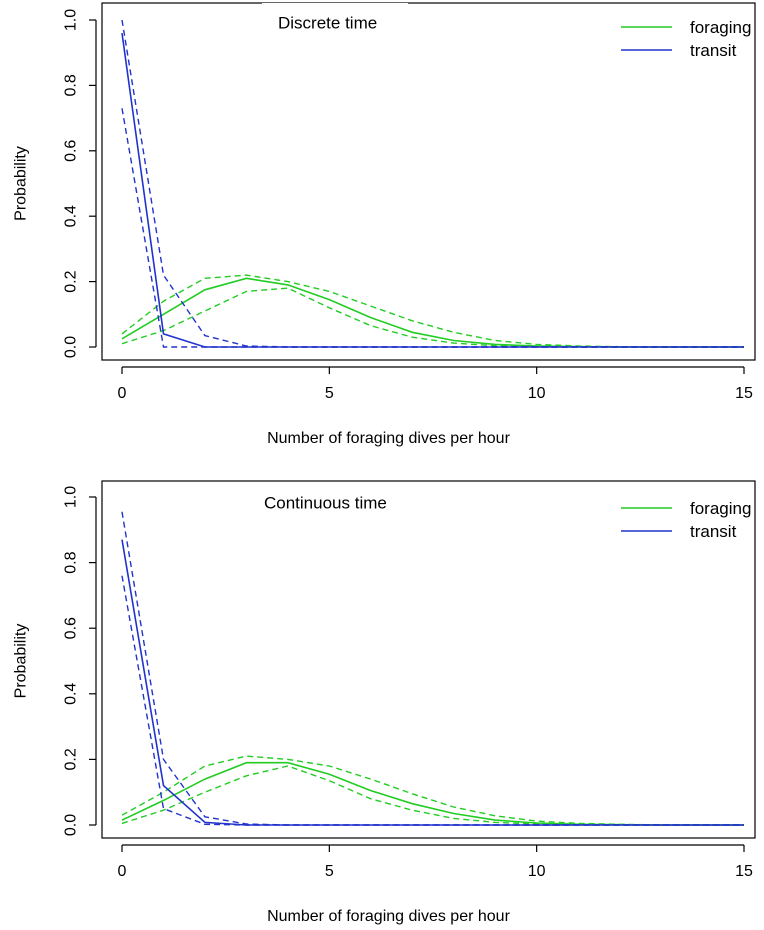  I want to click on panel-2-foraging-mean-line, so click(432, 793).